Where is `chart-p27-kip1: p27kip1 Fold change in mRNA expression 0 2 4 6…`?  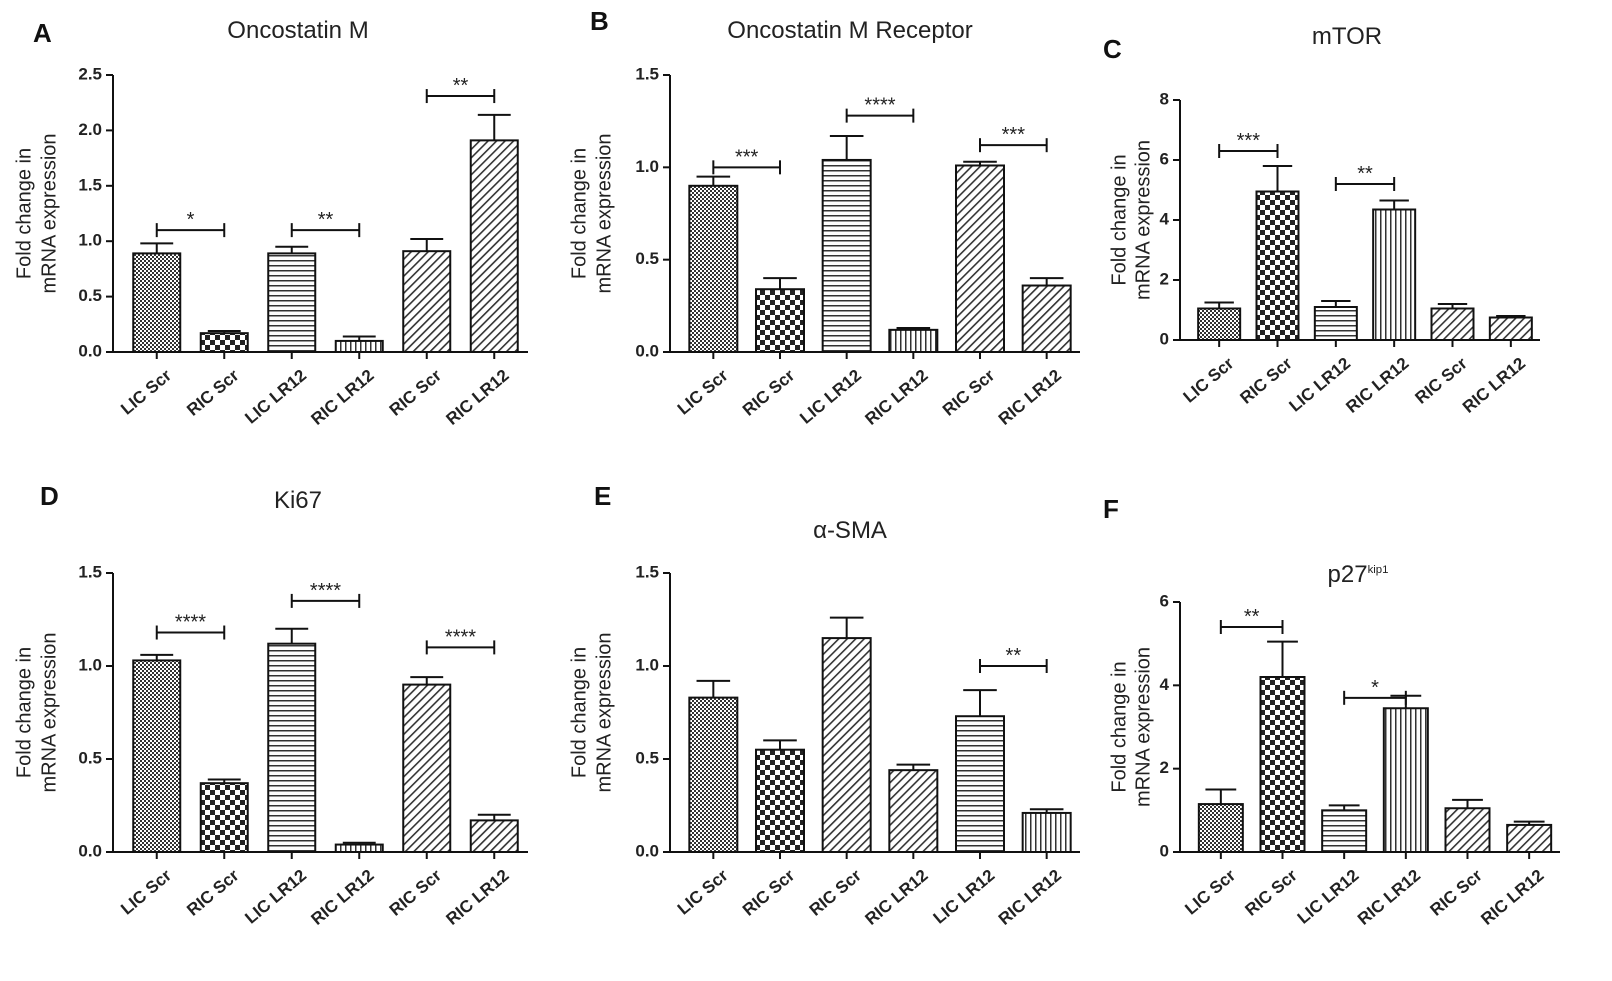 chart-p27-kip1: p27kip1 Fold change in mRNA expression 0 2 4 6… is located at coordinates (1334, 745).